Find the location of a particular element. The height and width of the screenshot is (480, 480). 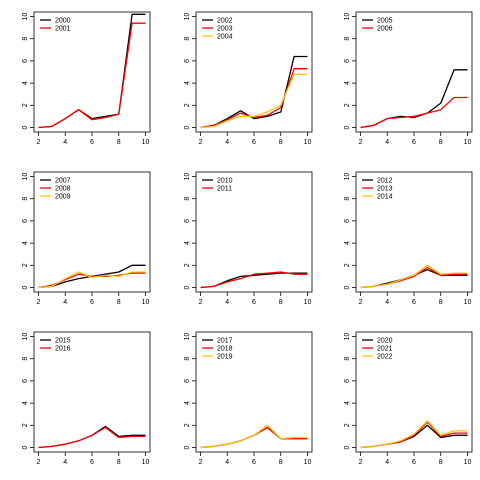

legend-label: 2018 is located at coordinates (225, 349).